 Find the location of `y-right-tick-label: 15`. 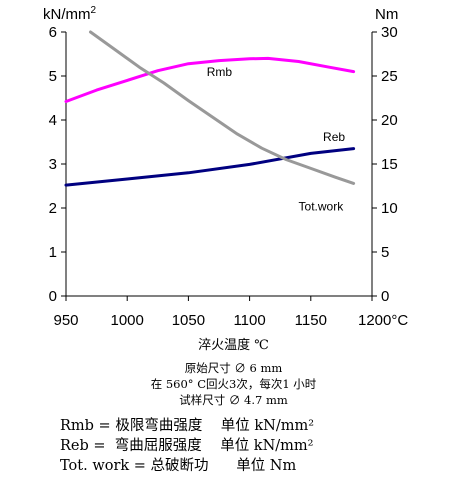

y-right-tick-label: 15 is located at coordinates (389, 164).